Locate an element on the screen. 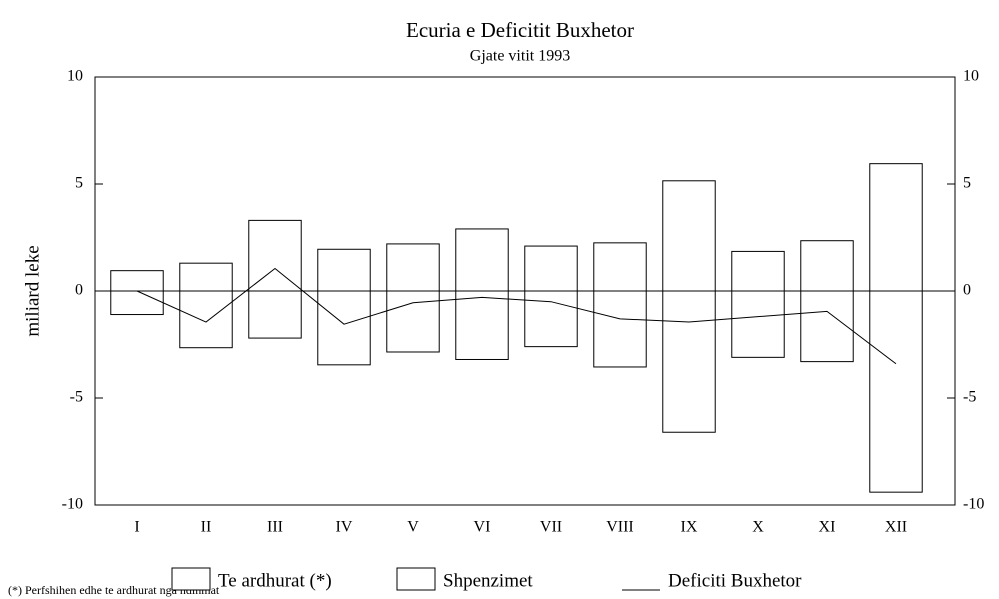  x-tick-label: VI is located at coordinates (482, 527).